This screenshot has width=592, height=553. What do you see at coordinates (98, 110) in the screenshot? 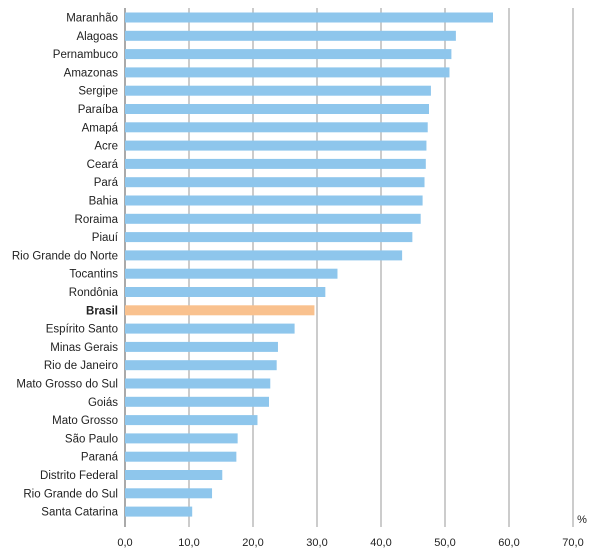
I see `category-label: Paraíba` at bounding box center [98, 110].